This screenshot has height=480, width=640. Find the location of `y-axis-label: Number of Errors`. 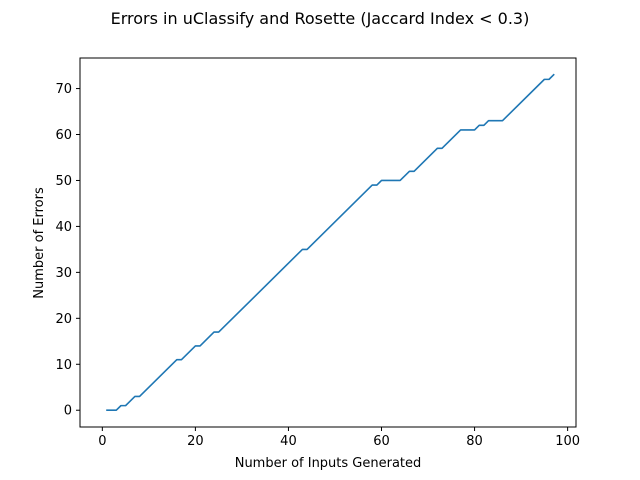

y-axis-label: Number of Errors is located at coordinates (39, 243).